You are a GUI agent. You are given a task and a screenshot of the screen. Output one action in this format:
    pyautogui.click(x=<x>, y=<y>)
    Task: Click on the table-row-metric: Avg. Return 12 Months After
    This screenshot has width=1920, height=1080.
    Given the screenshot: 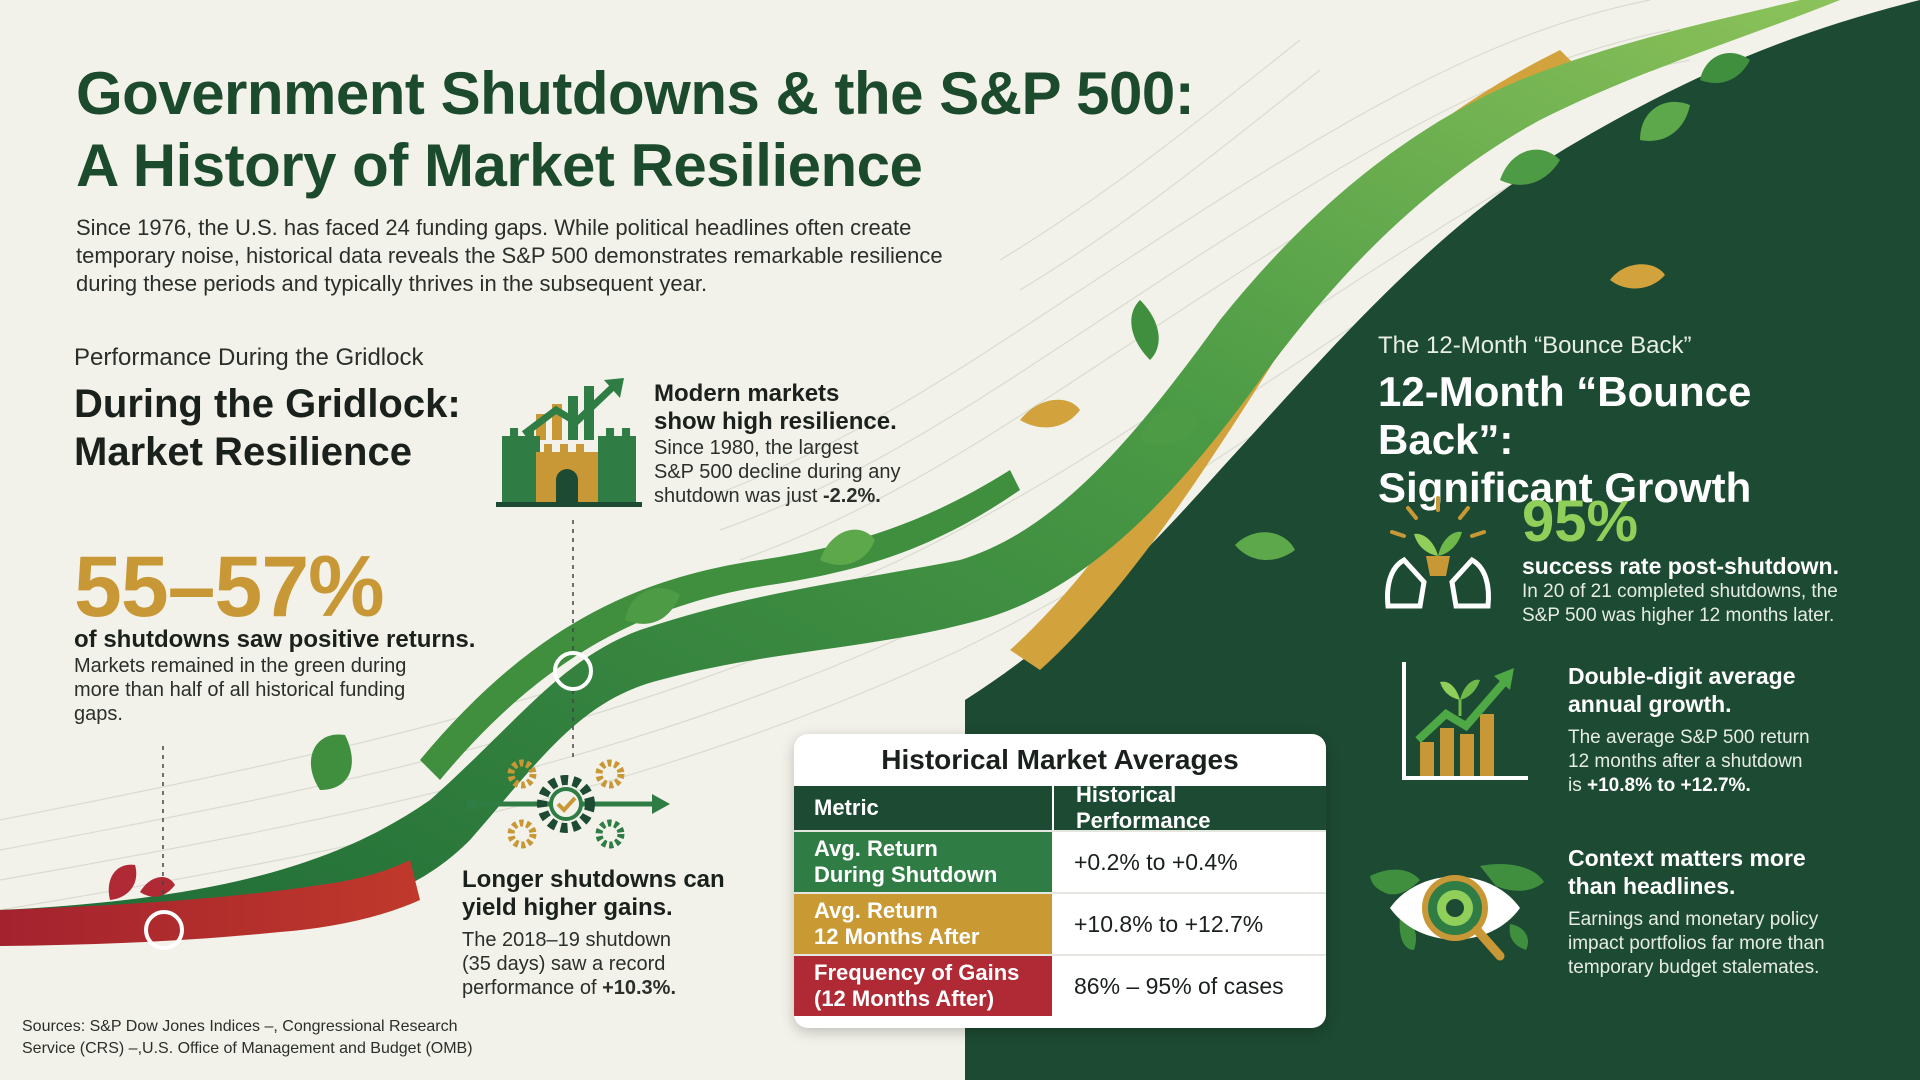 What is the action you would take?
    pyautogui.click(x=923, y=924)
    